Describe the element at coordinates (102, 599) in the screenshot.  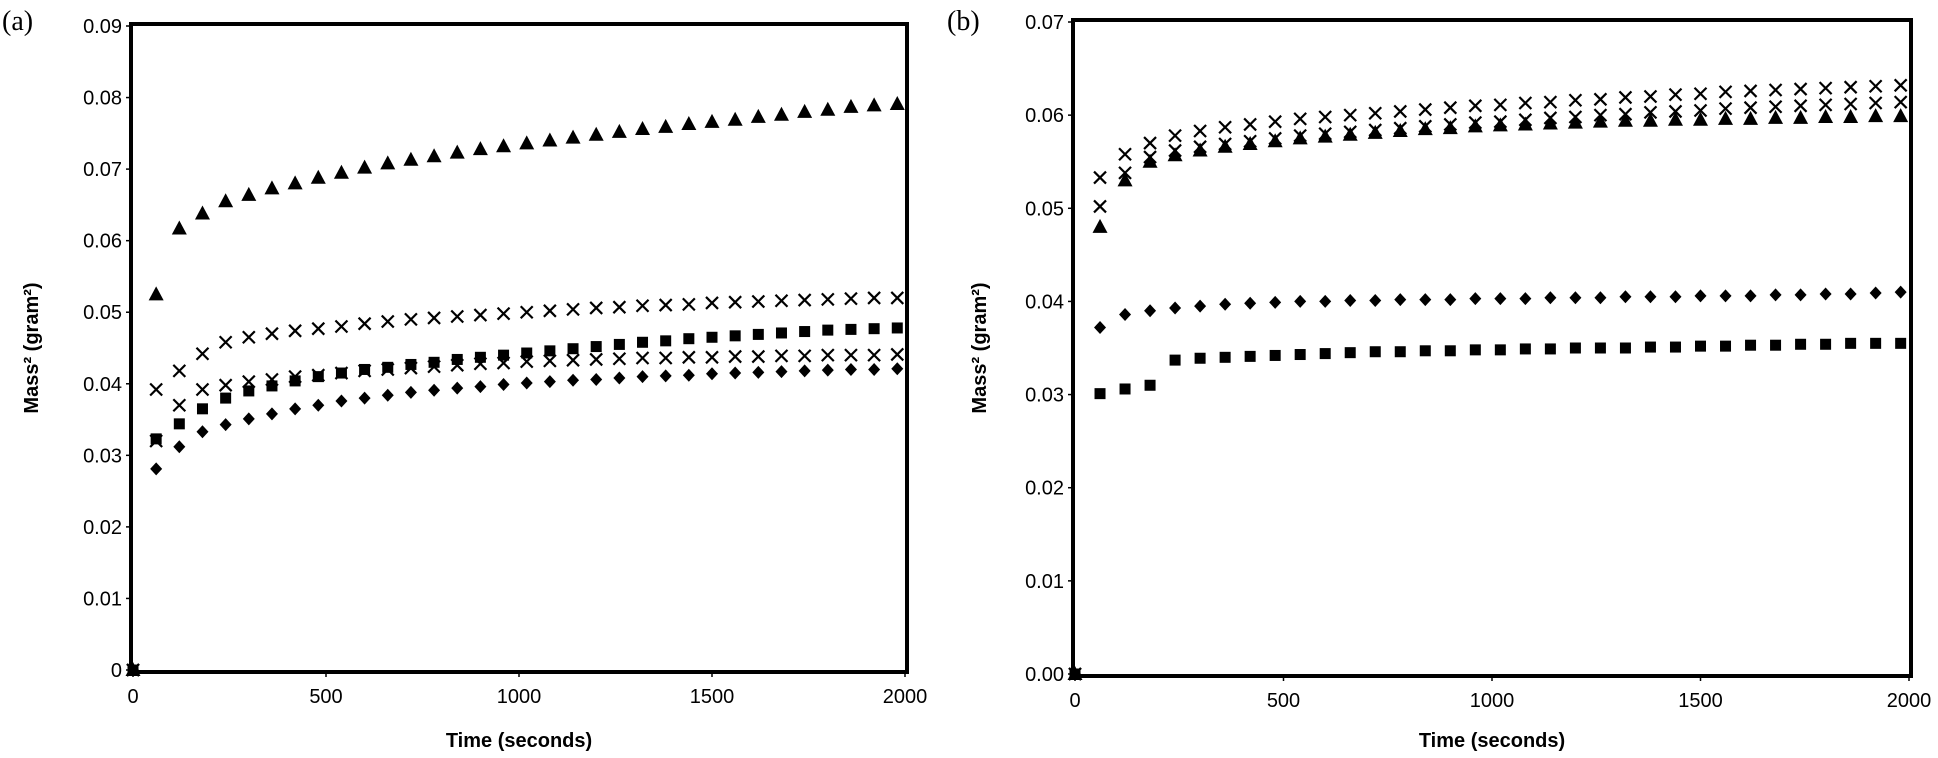
I see `y-tick-label: 0.01` at that location.